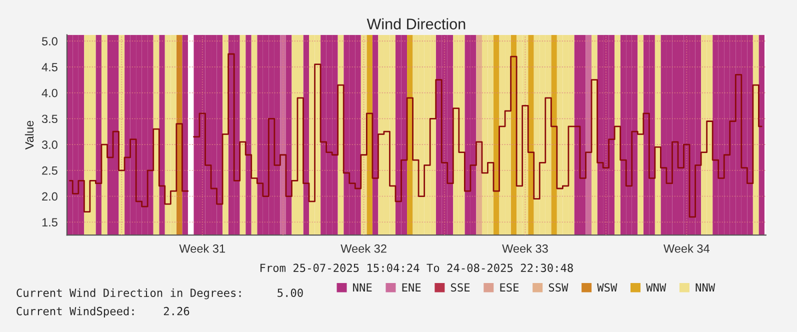 The height and width of the screenshot is (332, 797). What do you see at coordinates (687, 248) in the screenshot?
I see `x-tick-label: Week 34` at bounding box center [687, 248].